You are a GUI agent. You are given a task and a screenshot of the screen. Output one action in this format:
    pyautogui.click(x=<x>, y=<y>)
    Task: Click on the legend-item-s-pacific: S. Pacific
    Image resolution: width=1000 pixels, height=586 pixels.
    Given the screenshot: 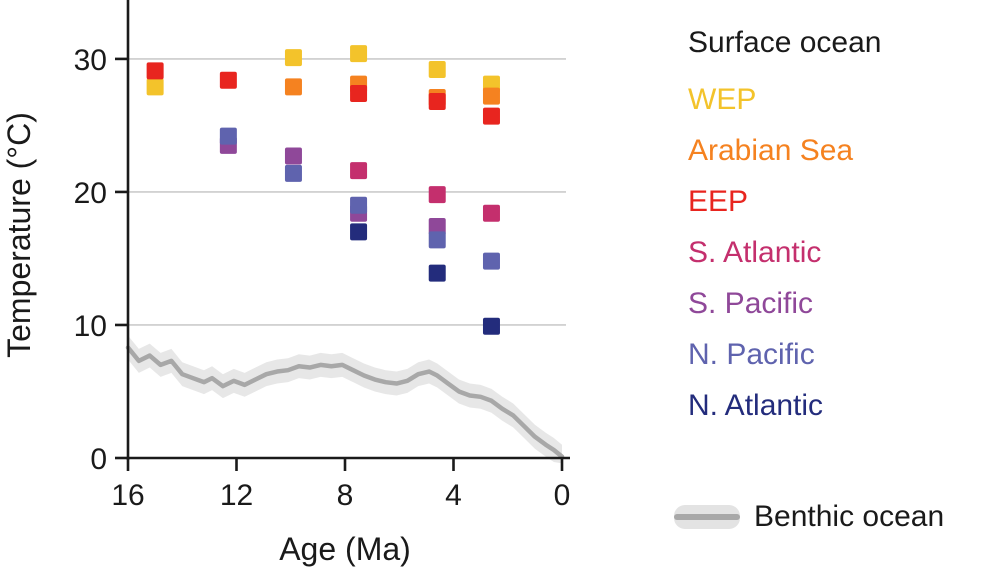 What is the action you would take?
    pyautogui.click(x=751, y=303)
    